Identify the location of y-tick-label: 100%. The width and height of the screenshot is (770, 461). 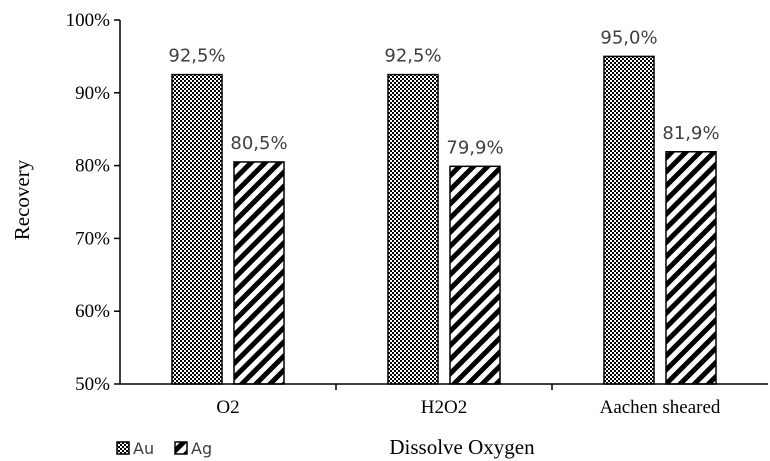
(88, 20).